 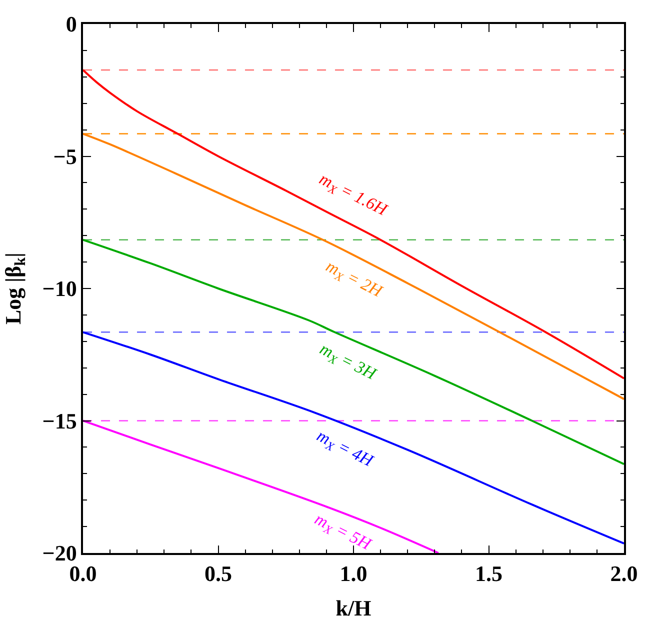 I want to click on y-tick-label: −15, so click(x=59, y=421).